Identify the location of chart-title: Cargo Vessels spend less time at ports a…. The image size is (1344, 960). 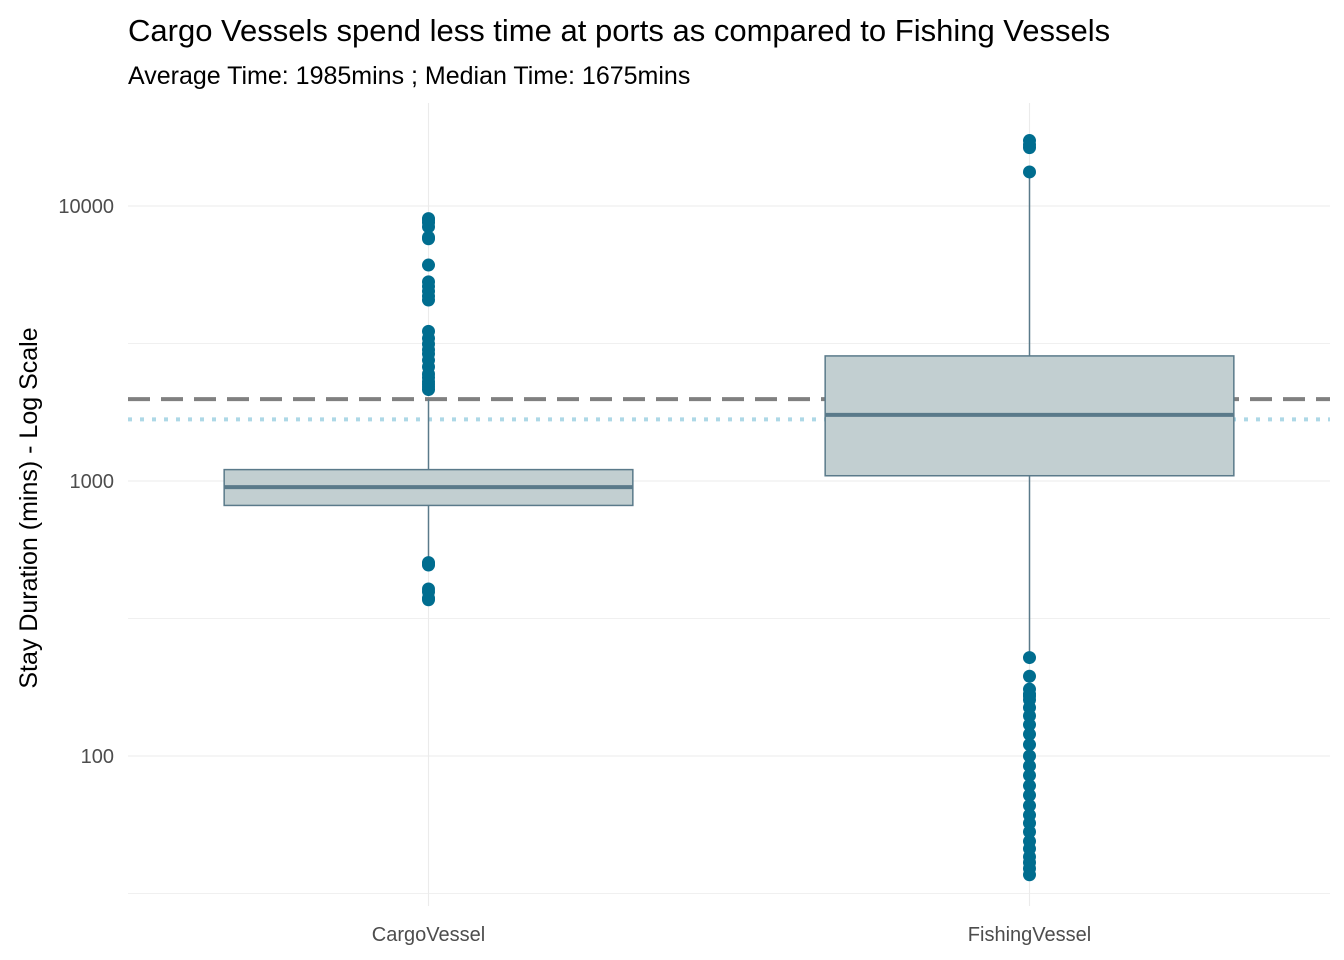
(619, 30).